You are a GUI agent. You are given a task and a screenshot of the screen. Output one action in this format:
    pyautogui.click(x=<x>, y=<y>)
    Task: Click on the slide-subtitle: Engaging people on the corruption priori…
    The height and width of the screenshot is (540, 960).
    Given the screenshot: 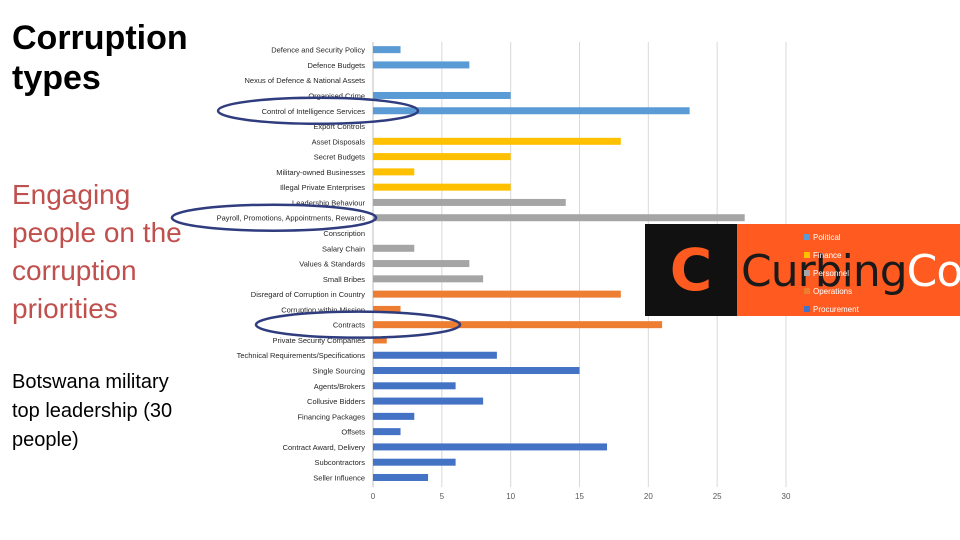 What is the action you would take?
    pyautogui.click(x=97, y=251)
    